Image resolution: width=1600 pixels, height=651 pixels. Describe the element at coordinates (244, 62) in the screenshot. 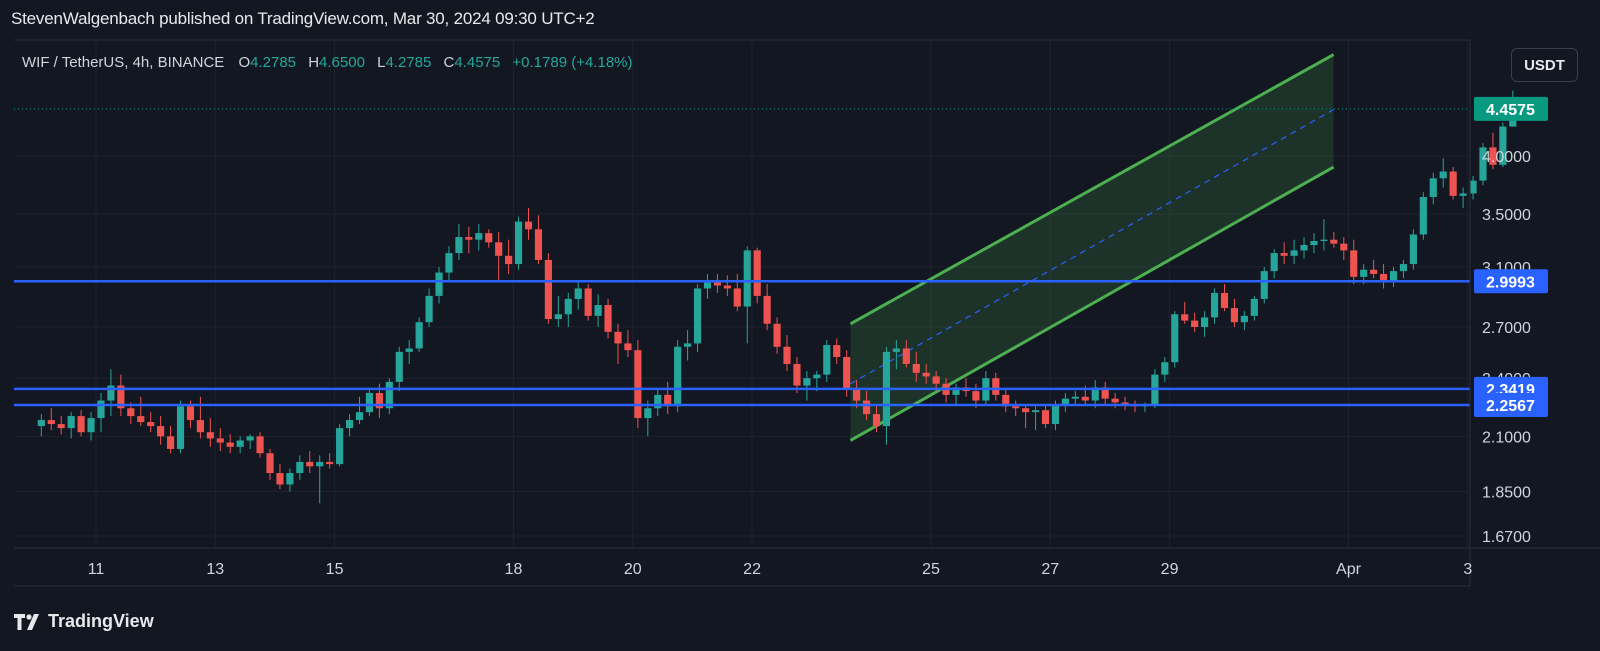

I see `legend-open-label: O` at that location.